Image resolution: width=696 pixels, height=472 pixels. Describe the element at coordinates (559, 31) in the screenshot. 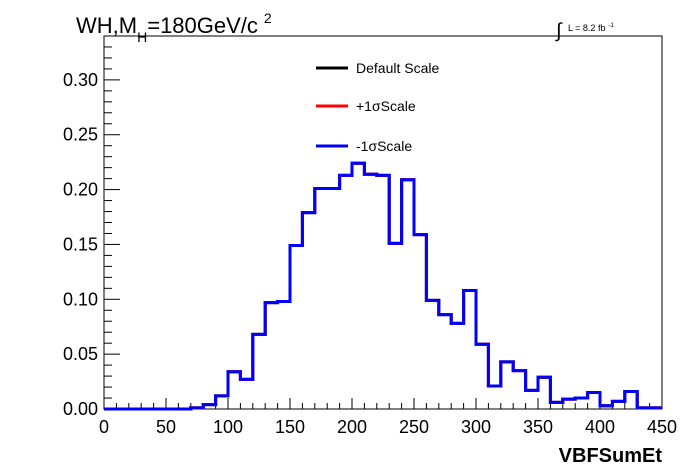

I see `integral-symbol: ∫` at that location.